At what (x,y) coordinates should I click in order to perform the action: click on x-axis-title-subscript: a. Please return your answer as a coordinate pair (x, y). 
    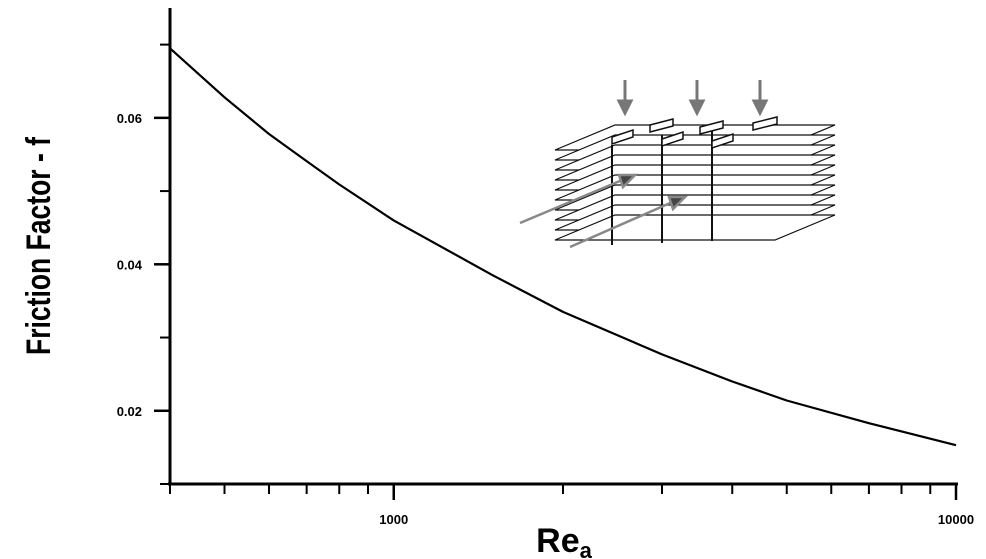
    Looking at the image, I should click on (586, 548).